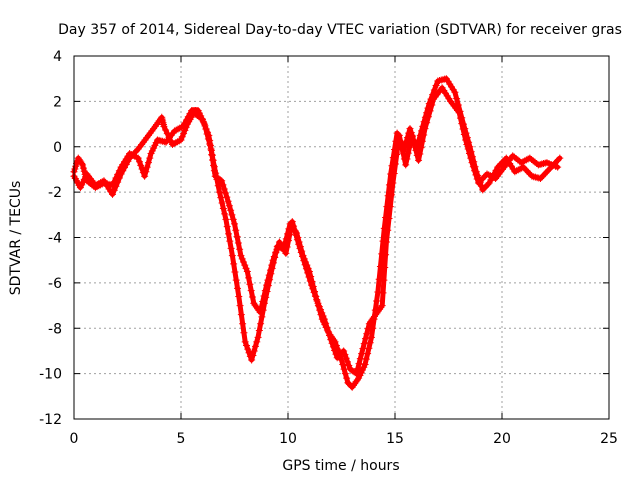 The width and height of the screenshot is (640, 480). Describe the element at coordinates (340, 466) in the screenshot. I see `x-axis-label: GPS time / hours` at that location.